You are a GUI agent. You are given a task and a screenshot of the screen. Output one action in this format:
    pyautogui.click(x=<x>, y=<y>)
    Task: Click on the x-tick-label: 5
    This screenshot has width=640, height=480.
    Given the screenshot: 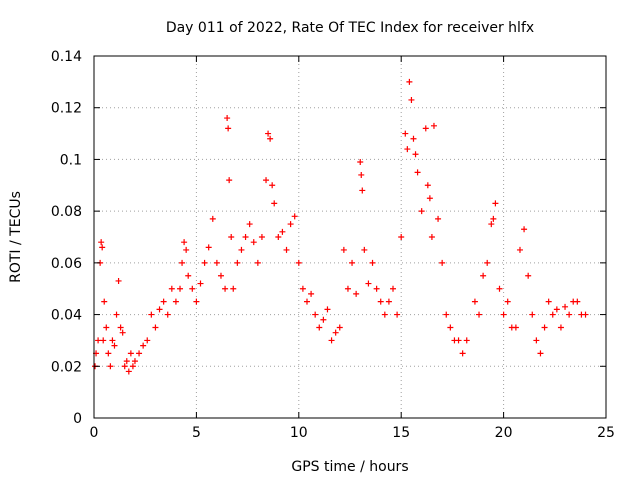 What is the action you would take?
    pyautogui.click(x=196, y=433)
    